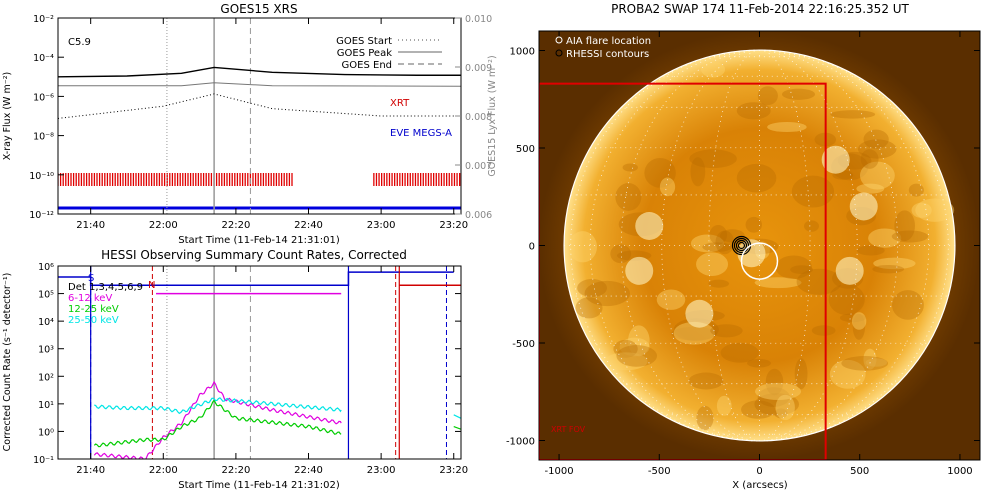  Describe the element at coordinates (959, 471) in the screenshot. I see `swap-xtick-label: 1000` at that location.